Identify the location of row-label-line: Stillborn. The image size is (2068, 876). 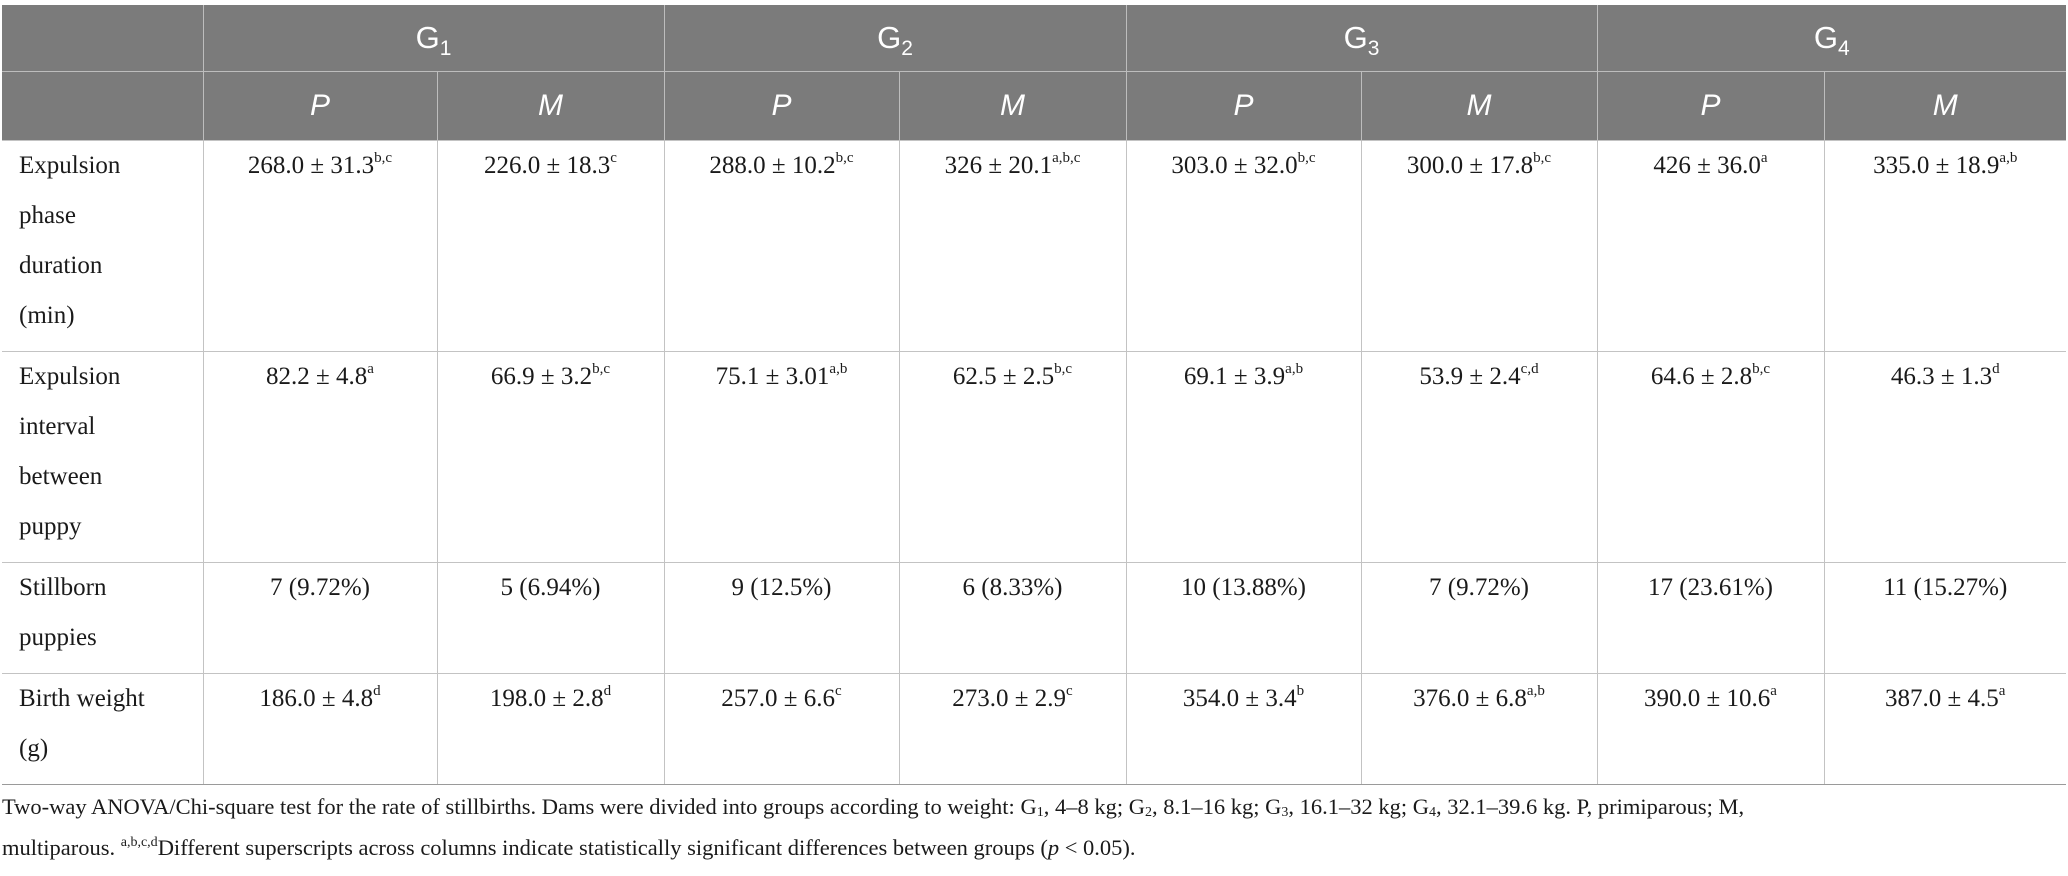
(63, 587).